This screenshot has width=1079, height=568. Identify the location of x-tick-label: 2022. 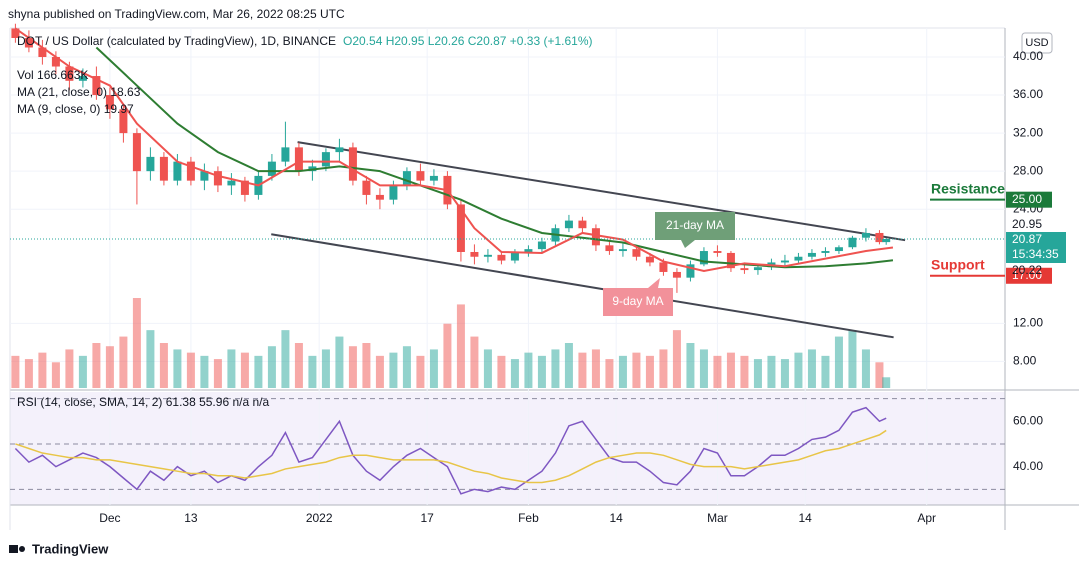
(319, 518).